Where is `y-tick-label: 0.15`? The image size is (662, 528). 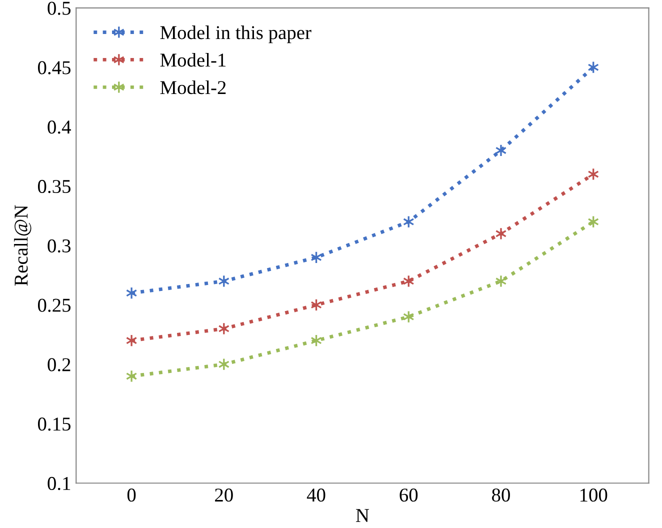
y-tick-label: 0.15 is located at coordinates (54, 424).